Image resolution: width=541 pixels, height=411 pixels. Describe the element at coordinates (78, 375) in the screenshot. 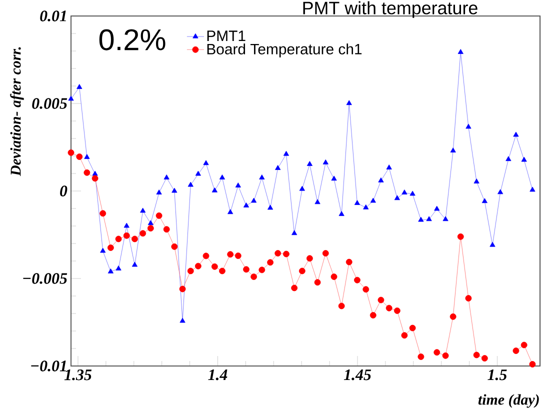

I see `x-tick-label: 1.35` at that location.